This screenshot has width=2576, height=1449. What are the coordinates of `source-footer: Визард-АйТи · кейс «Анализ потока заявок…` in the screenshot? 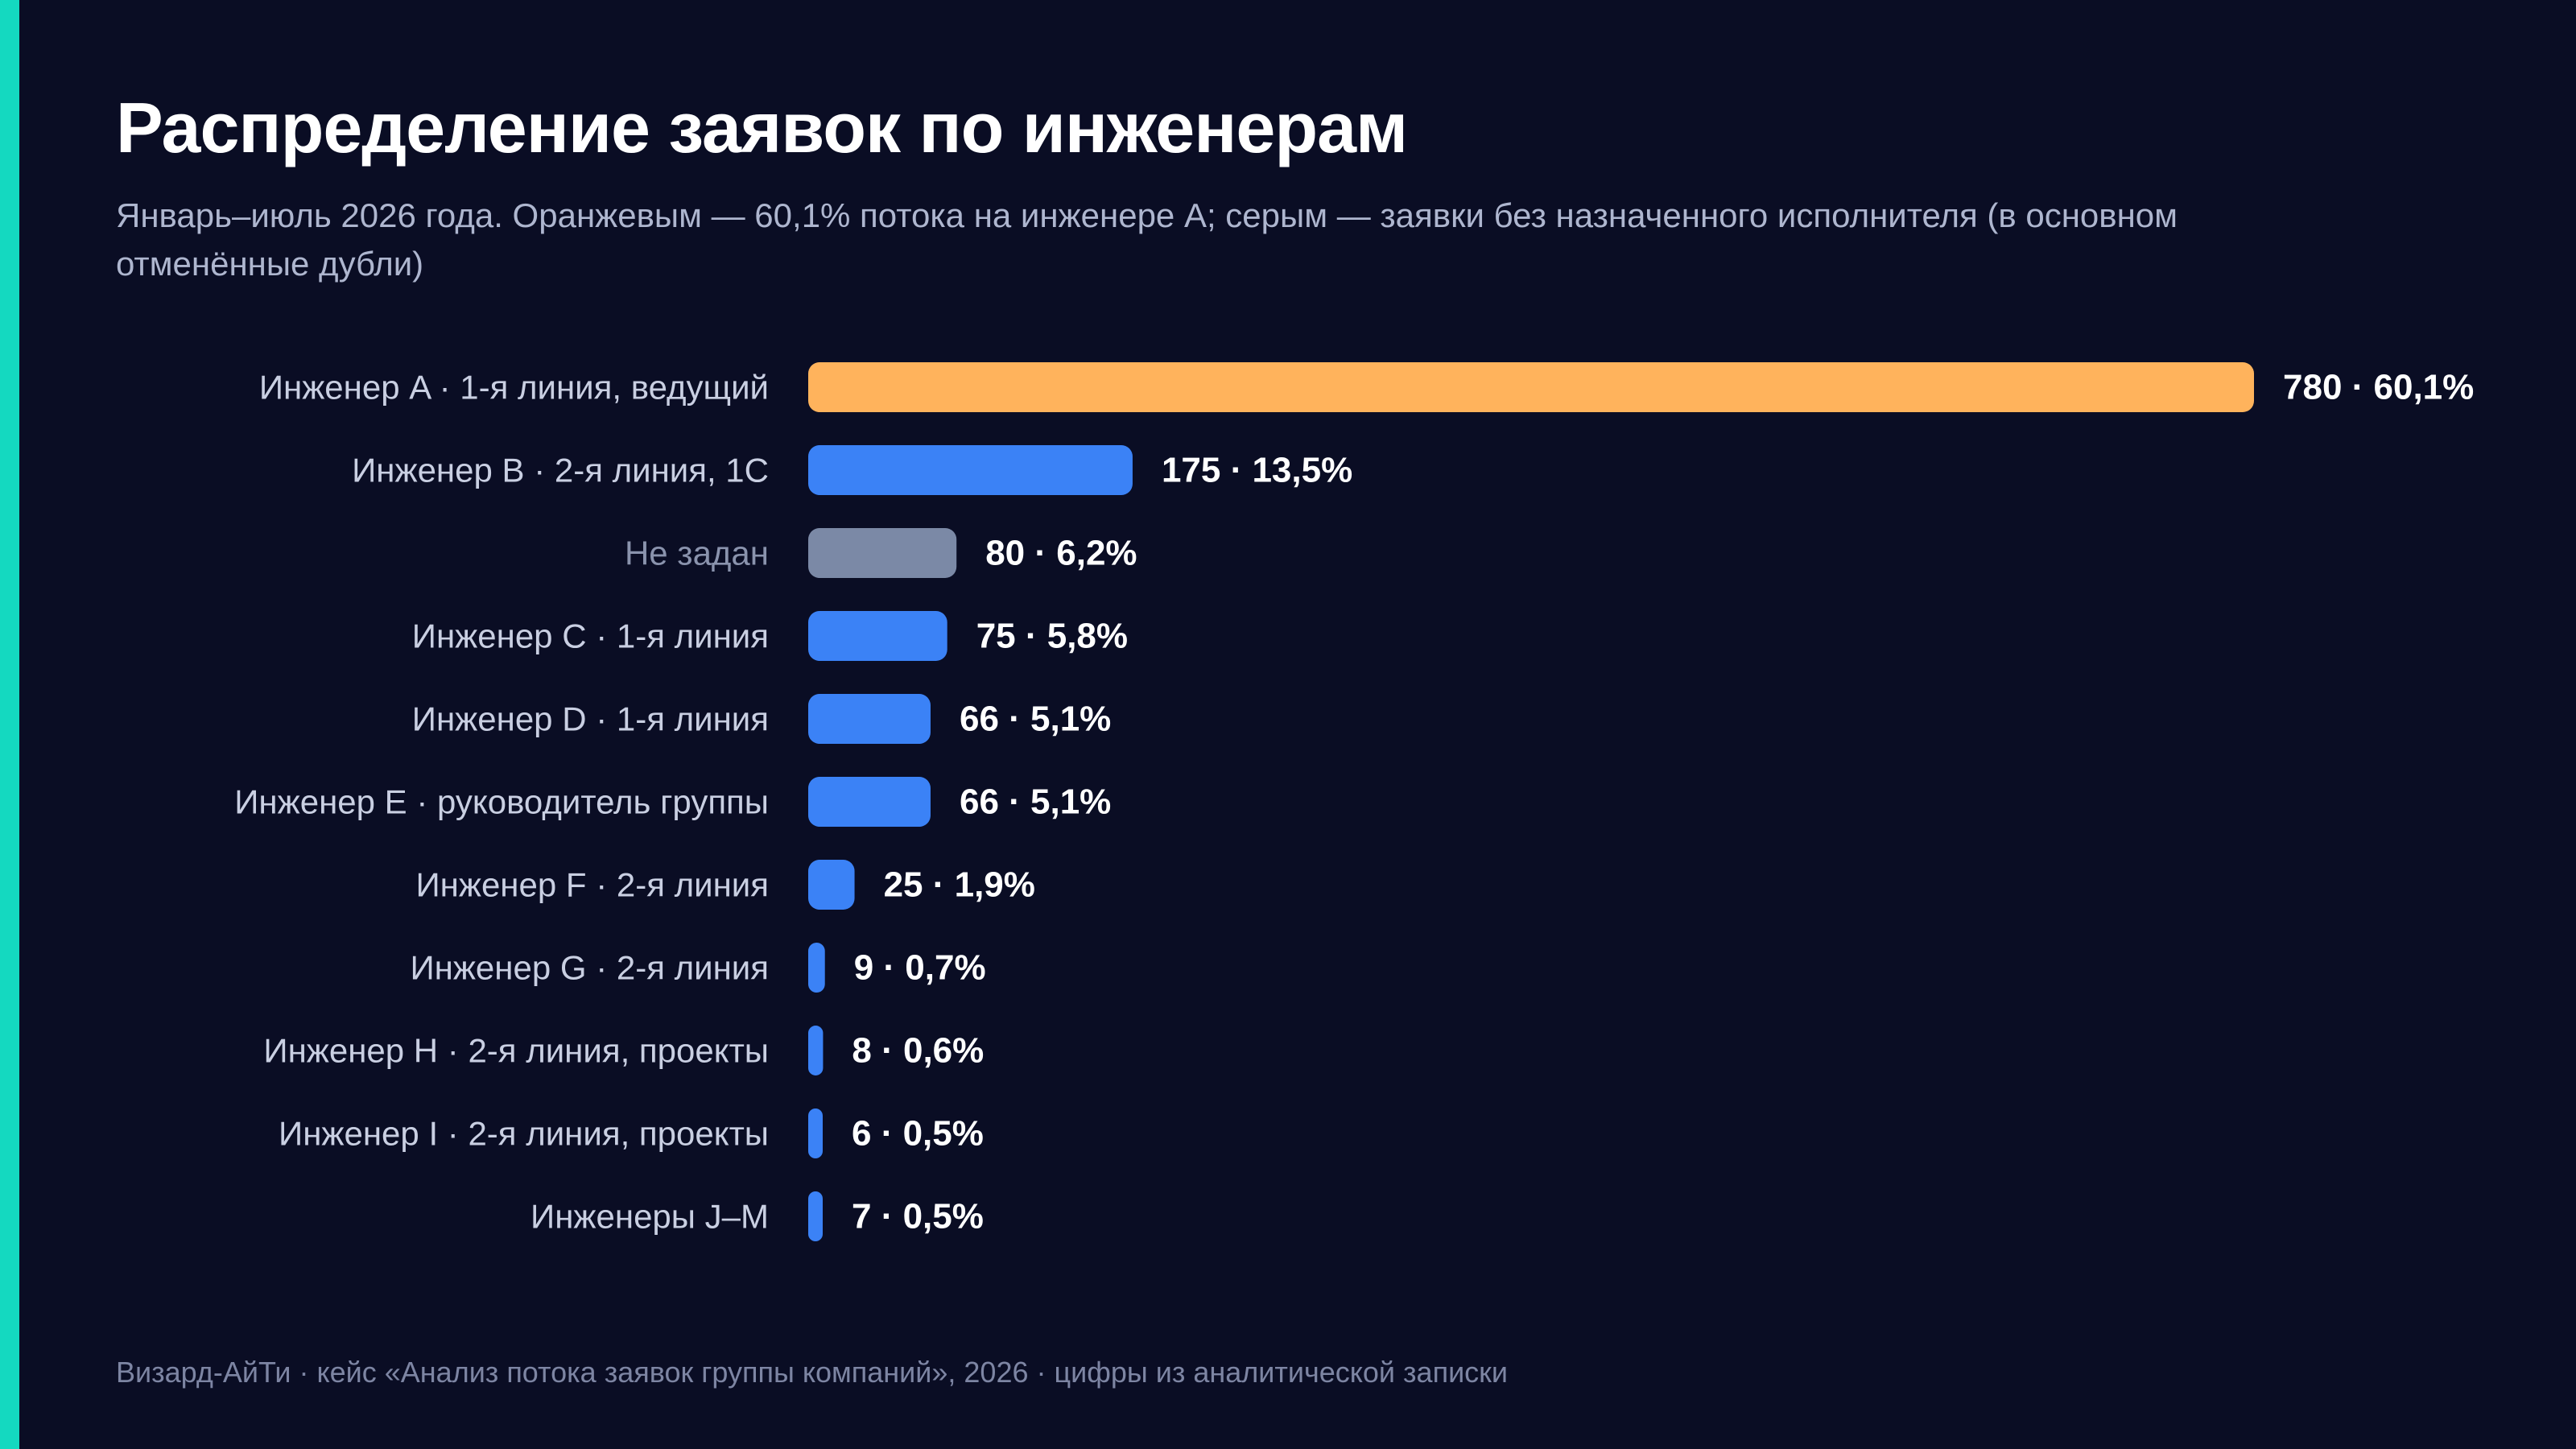 It's located at (812, 1372).